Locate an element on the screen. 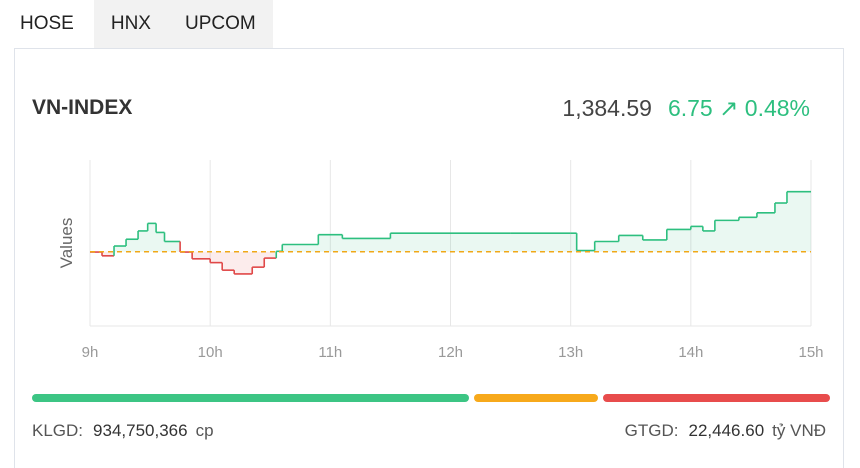 The width and height of the screenshot is (860, 468). volume-label: KLGD: is located at coordinates (57, 430).